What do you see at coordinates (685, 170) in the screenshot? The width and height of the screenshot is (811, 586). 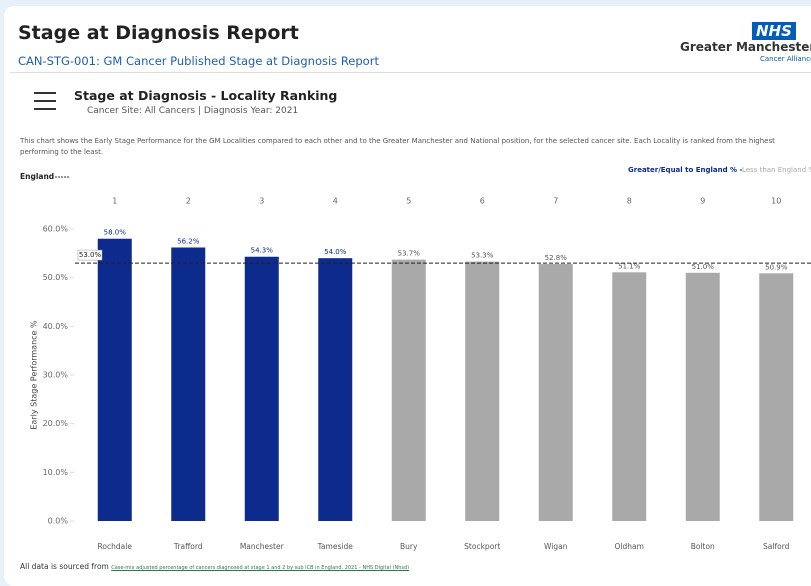 I see `legend-label: Greater/Equal to England % -` at bounding box center [685, 170].